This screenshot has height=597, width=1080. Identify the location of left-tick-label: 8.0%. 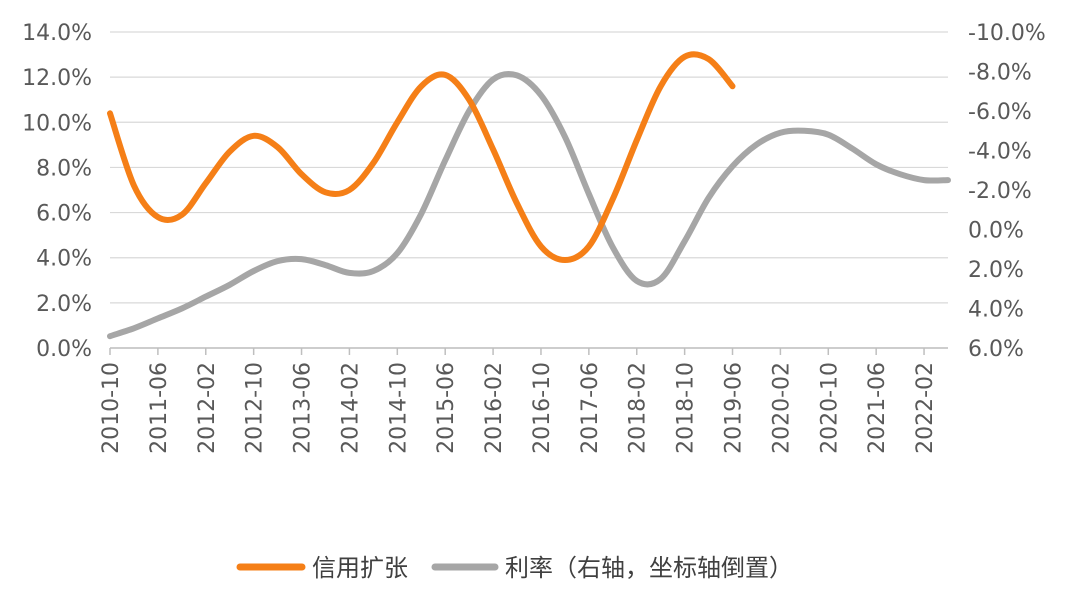
(64, 168).